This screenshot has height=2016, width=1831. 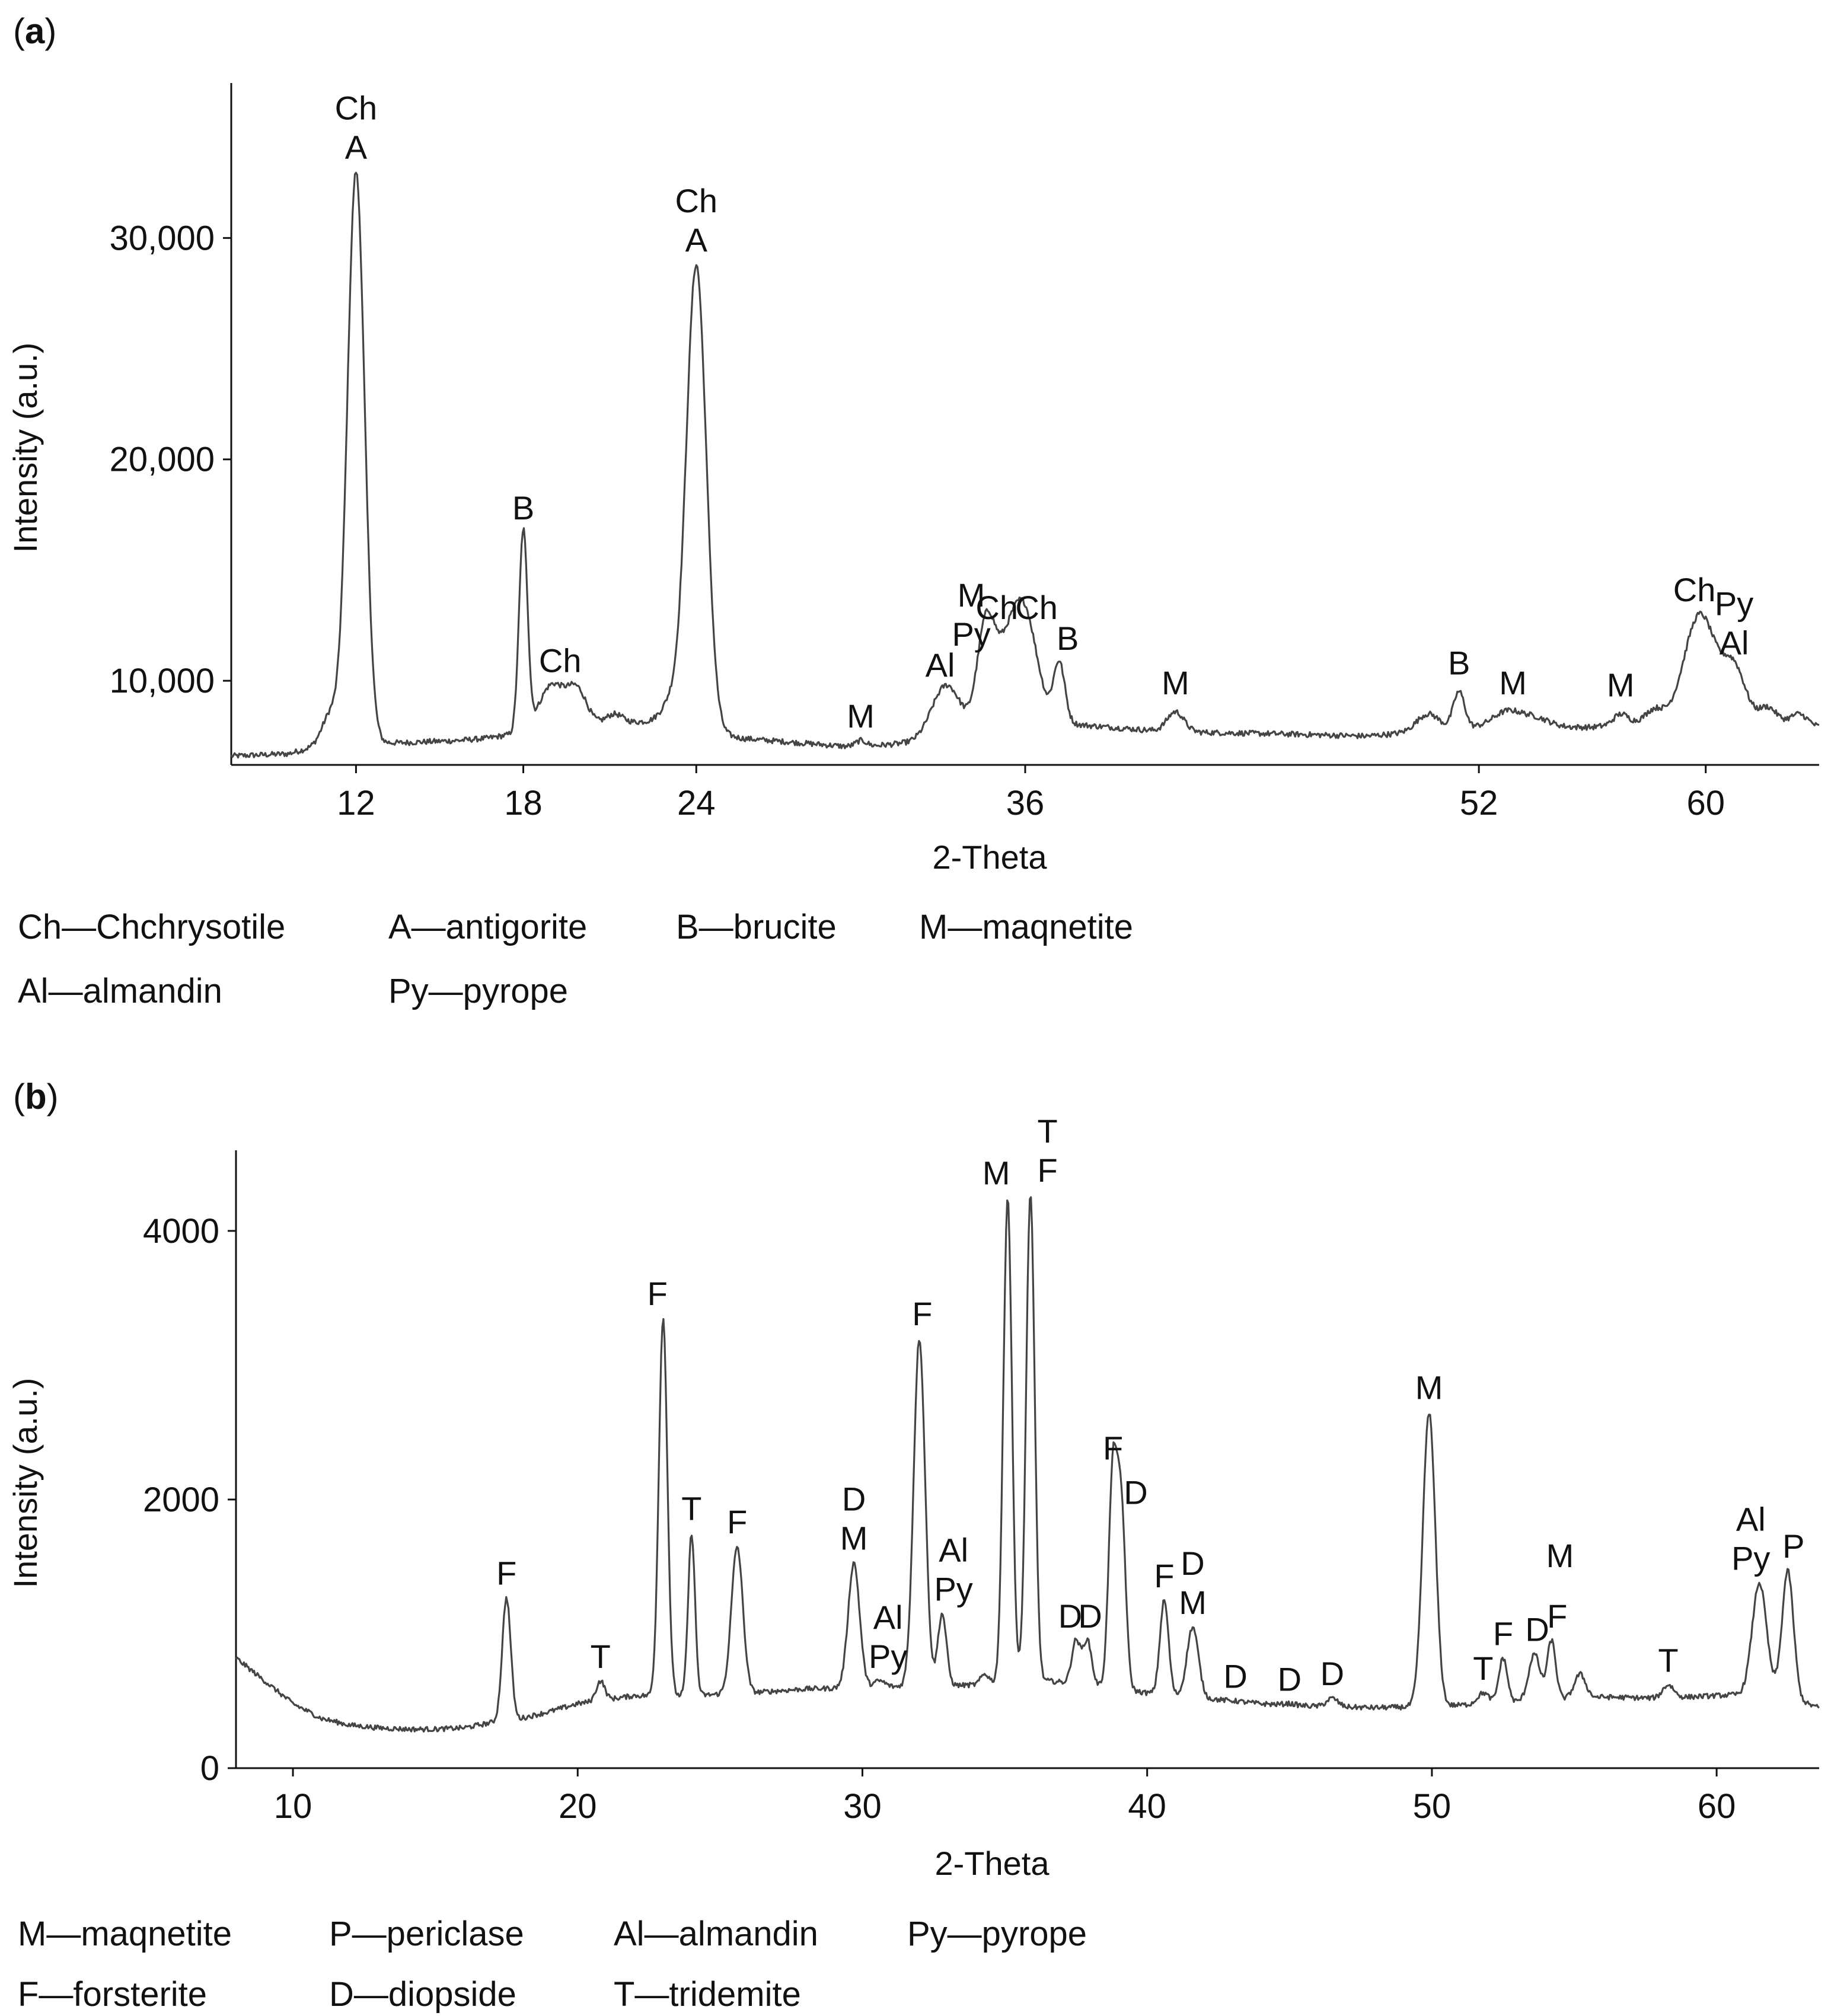 What do you see at coordinates (181, 1500) in the screenshot?
I see `panel-b-y-tick-label: 2000` at bounding box center [181, 1500].